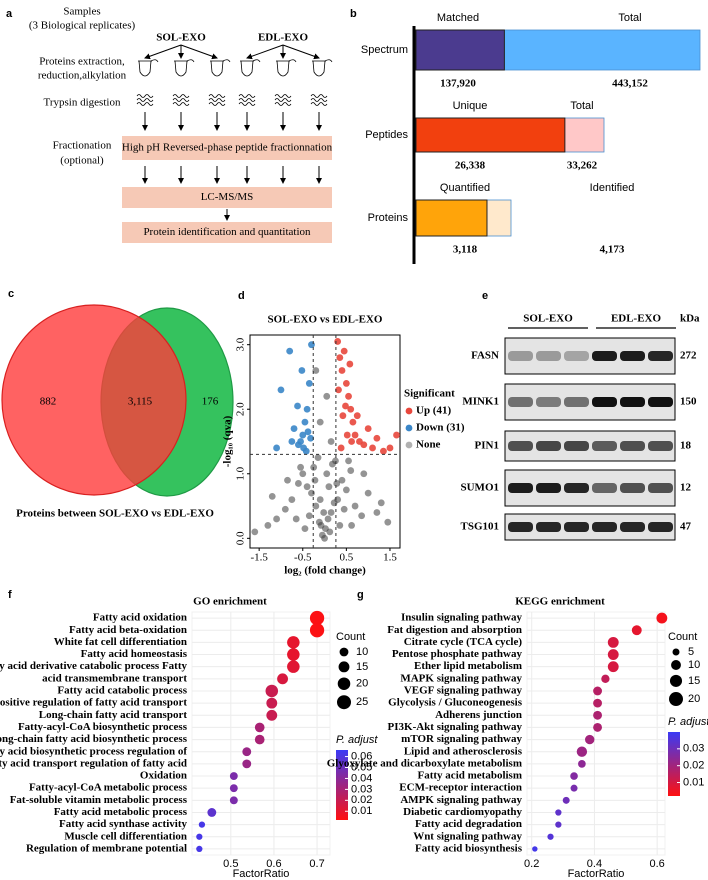 This screenshot has width=708, height=880. I want to click on x-tick-label: 0.2, so click(531, 864).